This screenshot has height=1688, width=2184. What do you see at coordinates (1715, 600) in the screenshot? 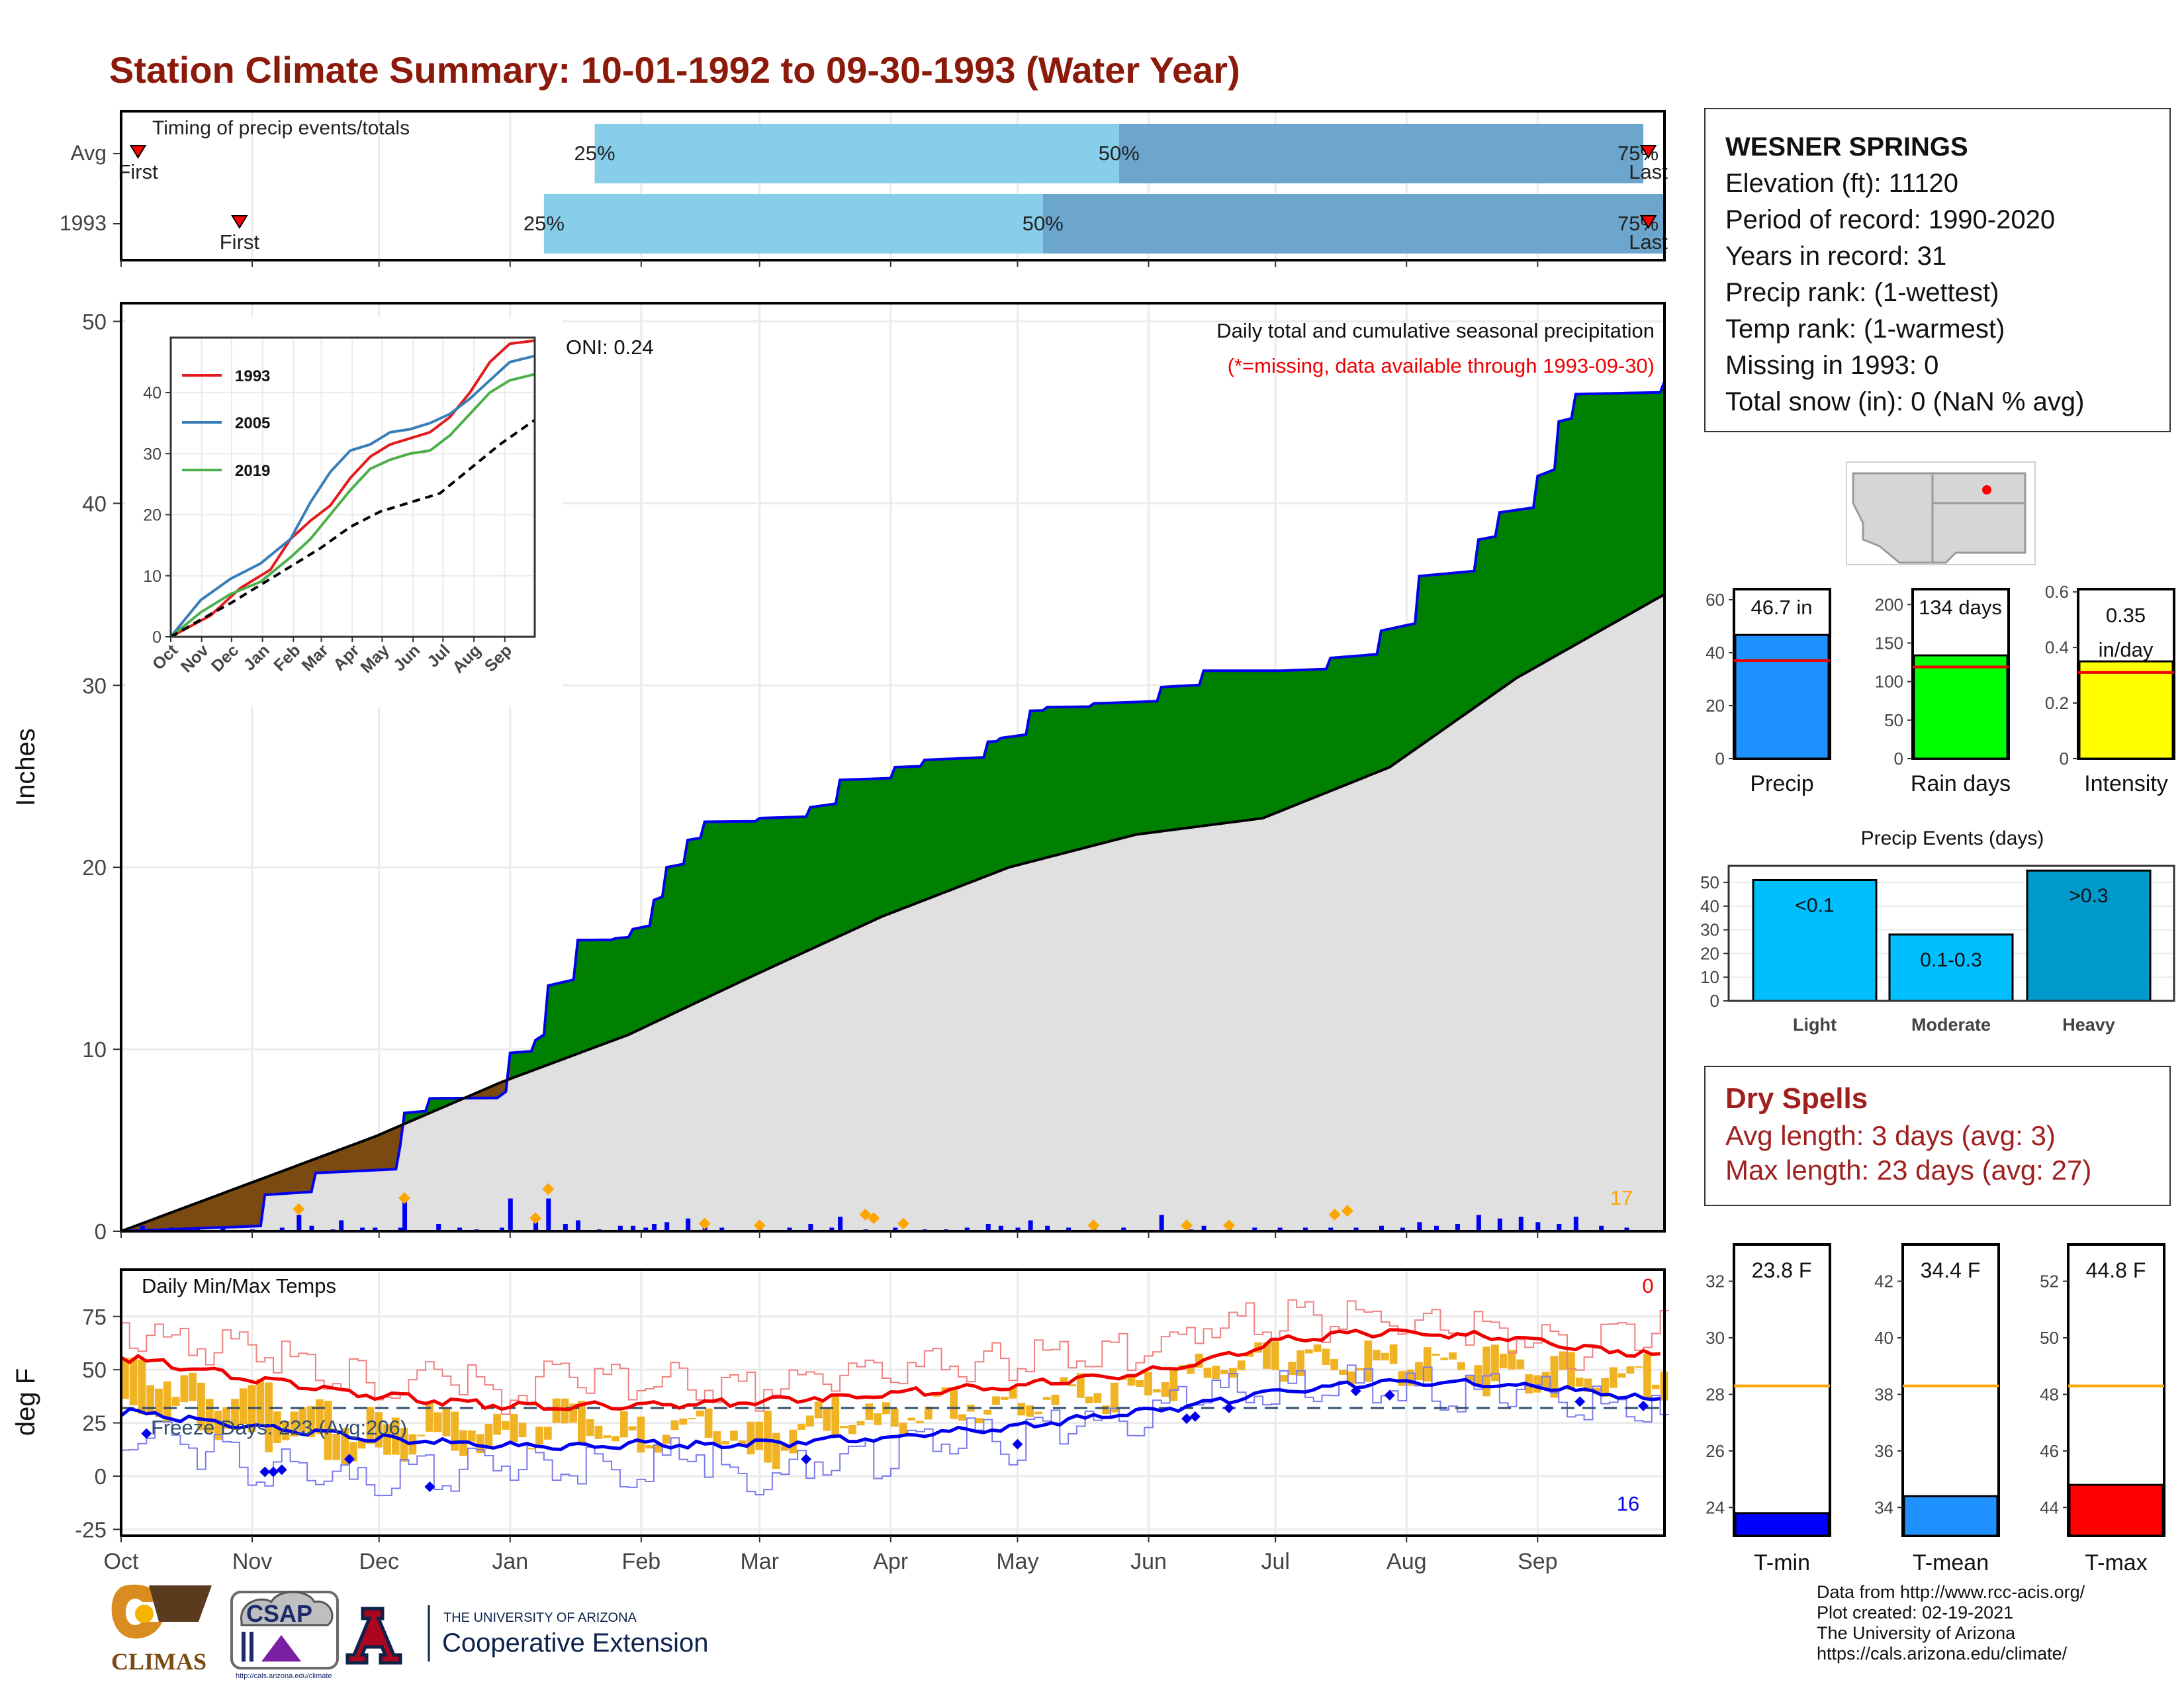
I see `precip-total-tick-label: 60` at bounding box center [1715, 600].